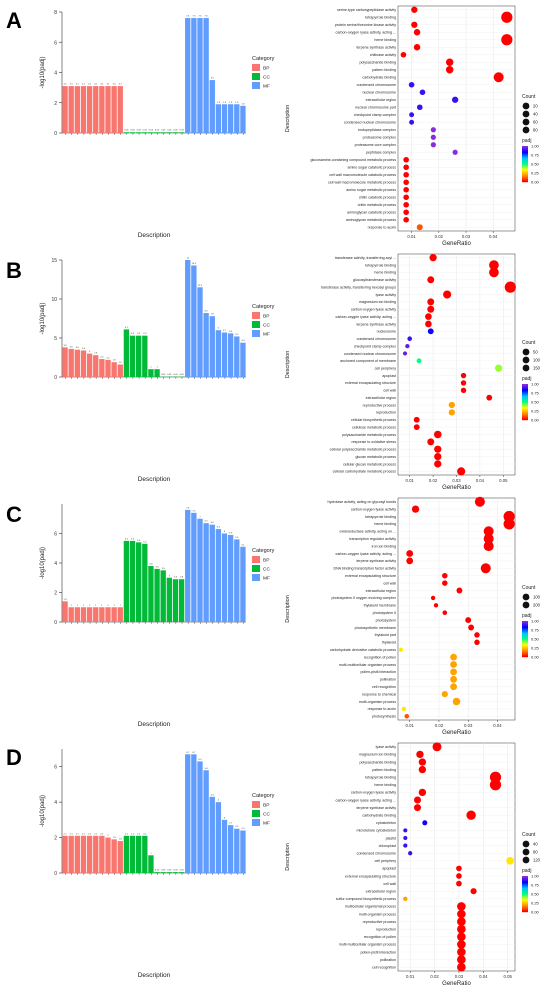 This screenshot has height=987, width=550. I want to click on bar-value-label: 5.6, so click(231, 332).